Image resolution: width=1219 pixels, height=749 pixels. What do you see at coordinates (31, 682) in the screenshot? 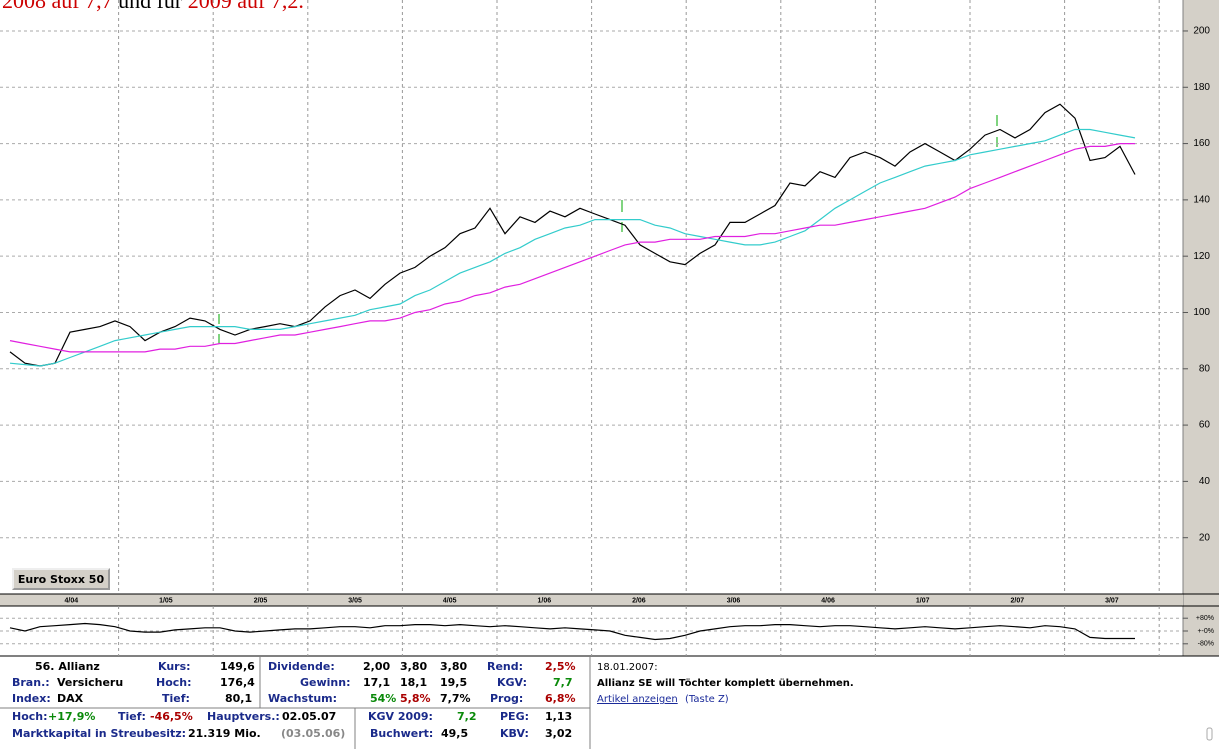
I see `label: Bran.:` at bounding box center [31, 682].